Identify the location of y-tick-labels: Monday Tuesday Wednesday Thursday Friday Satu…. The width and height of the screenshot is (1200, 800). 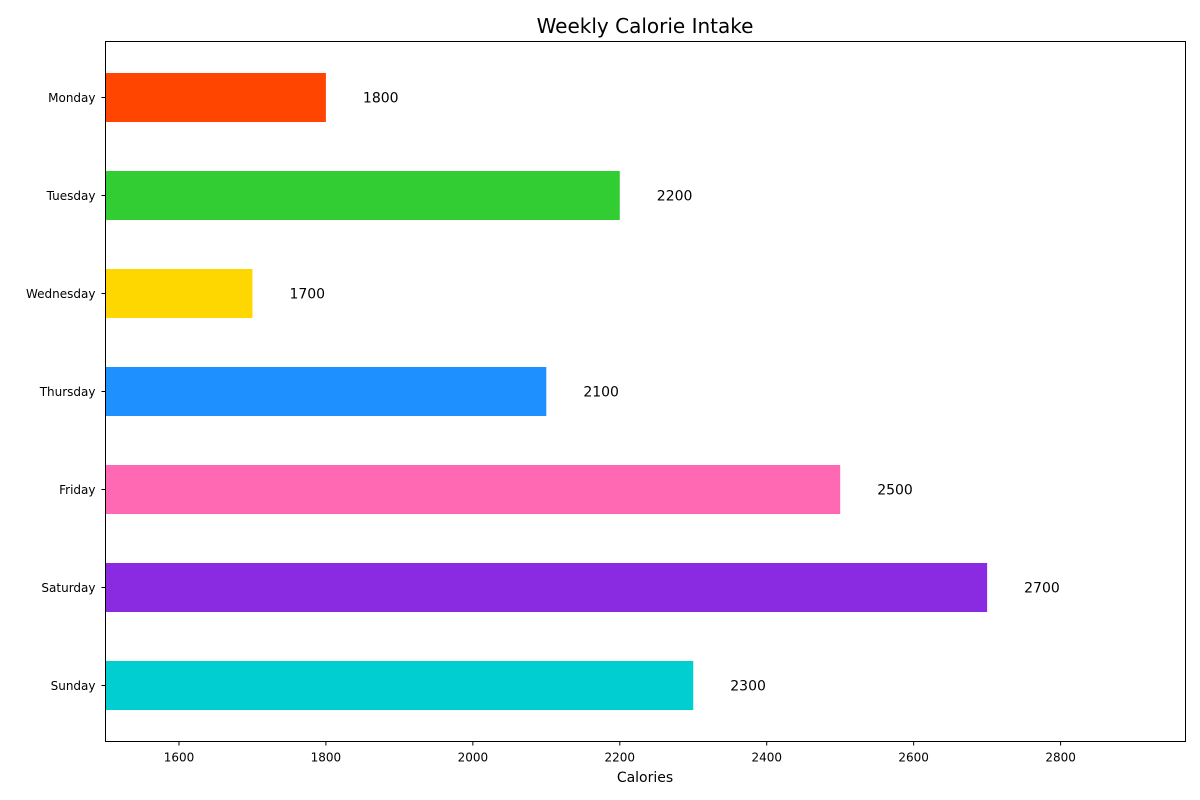
(66, 392).